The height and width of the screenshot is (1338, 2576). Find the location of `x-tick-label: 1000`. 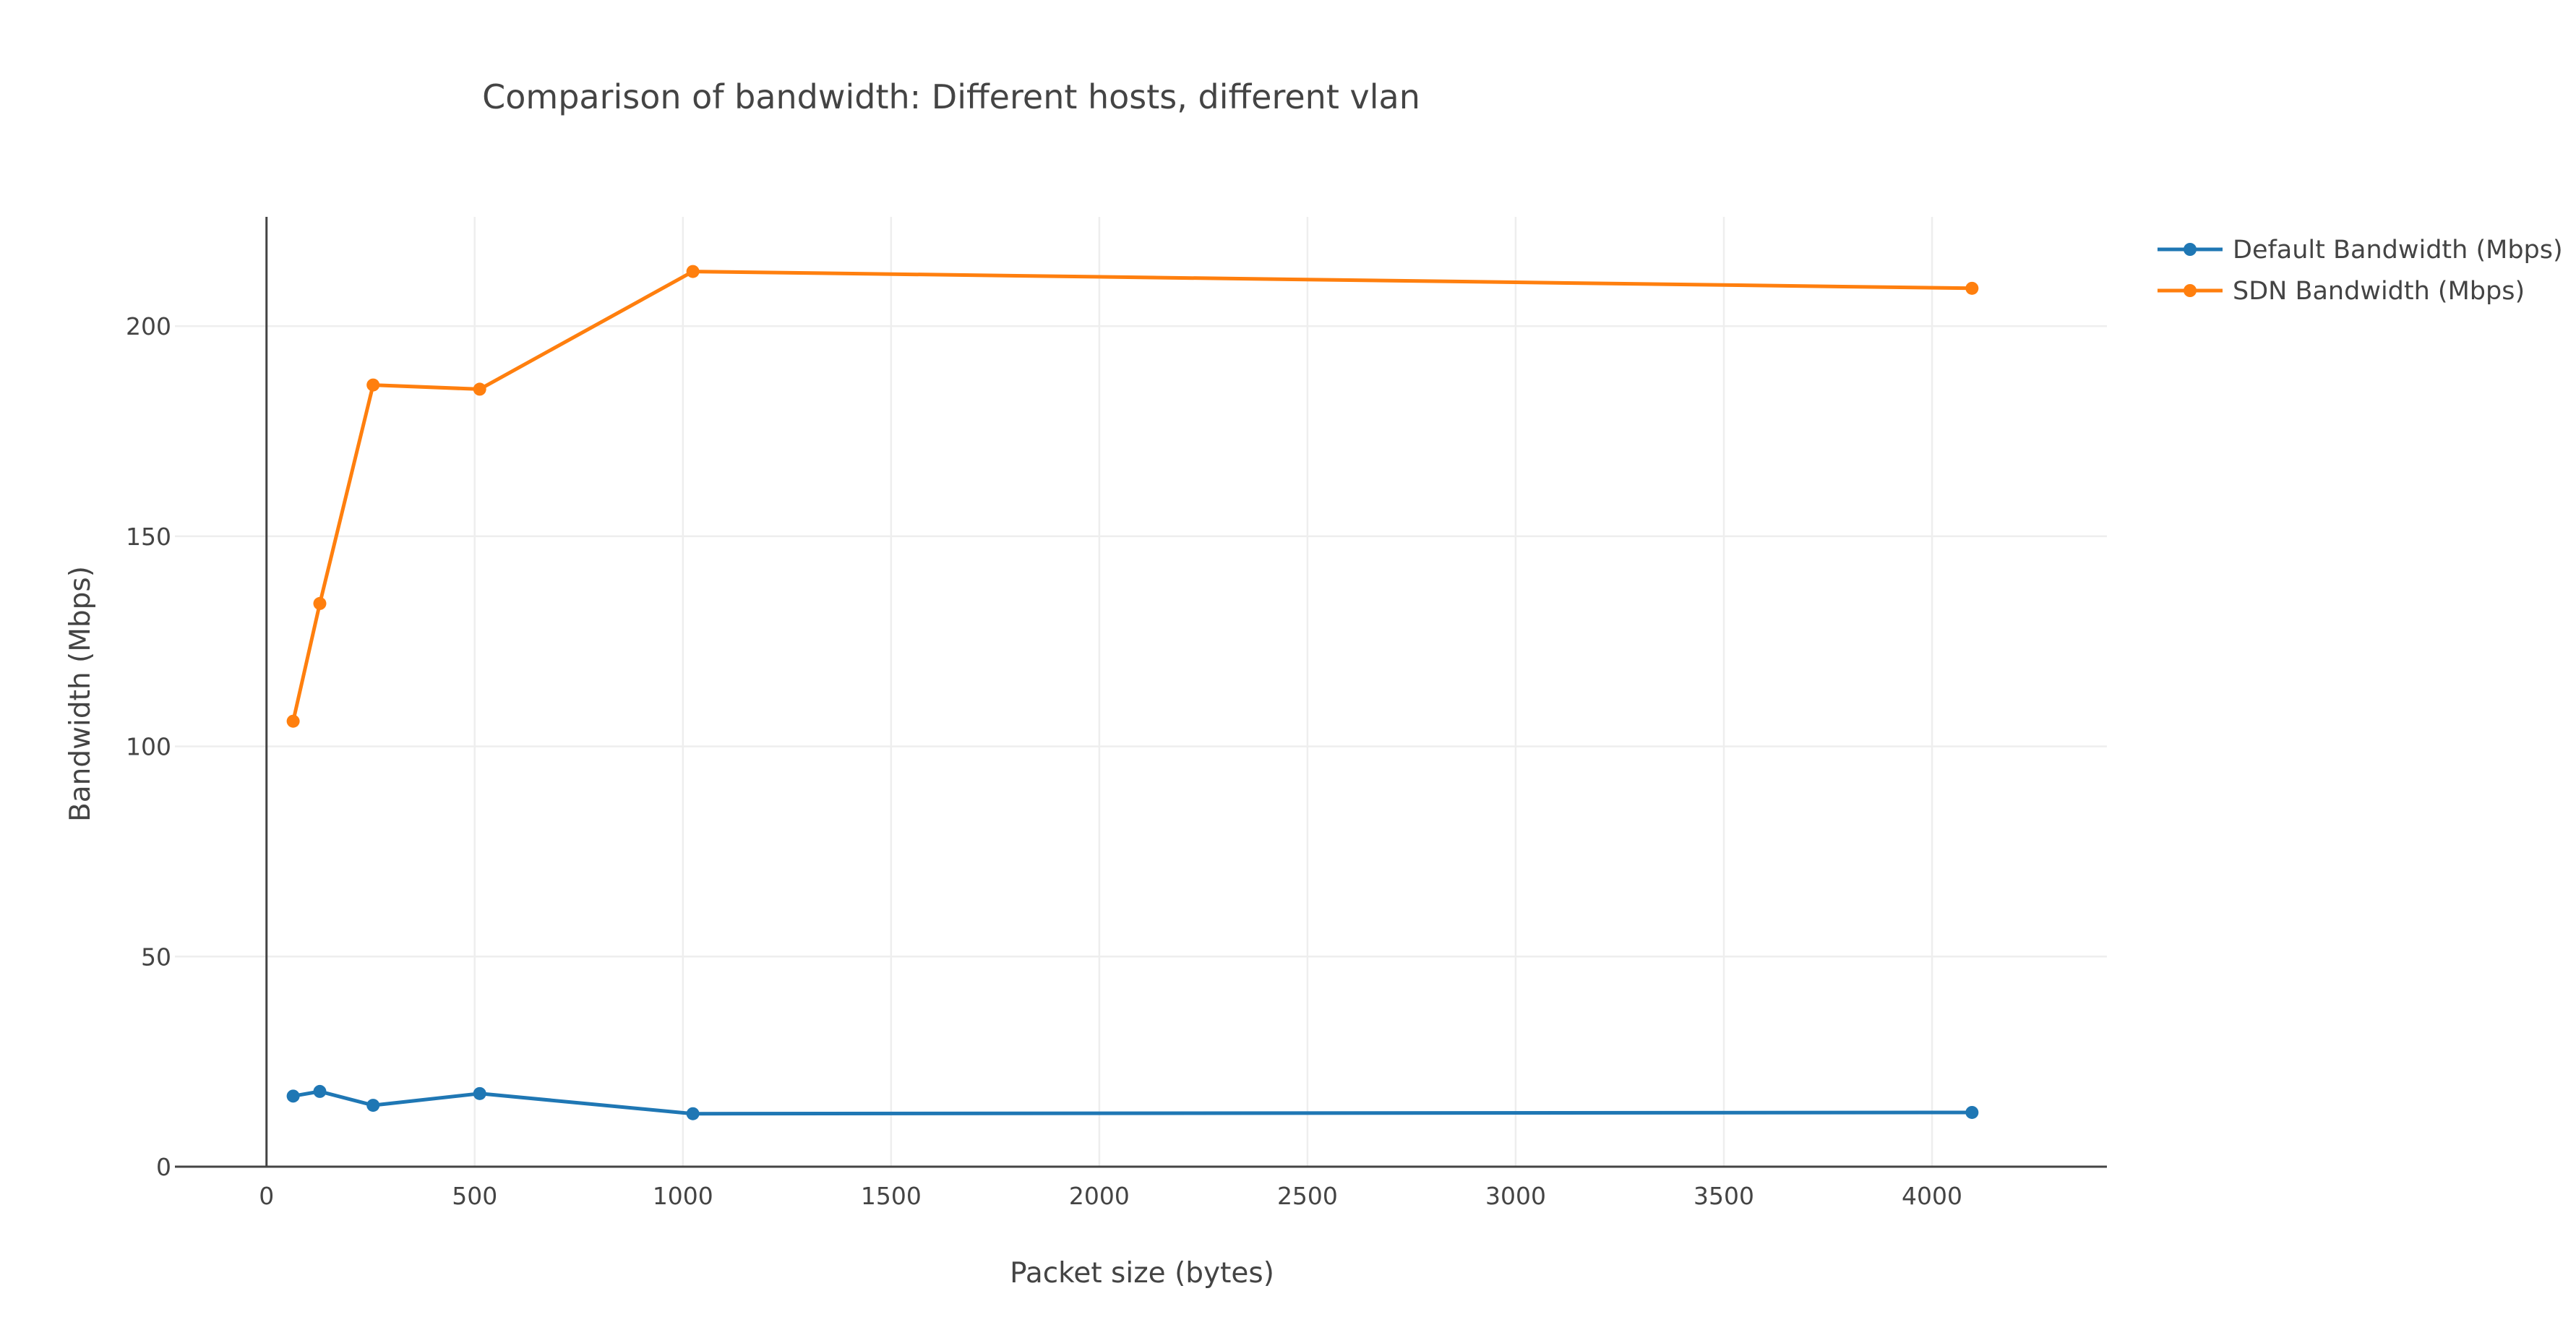

x-tick-label: 1000 is located at coordinates (683, 1196).